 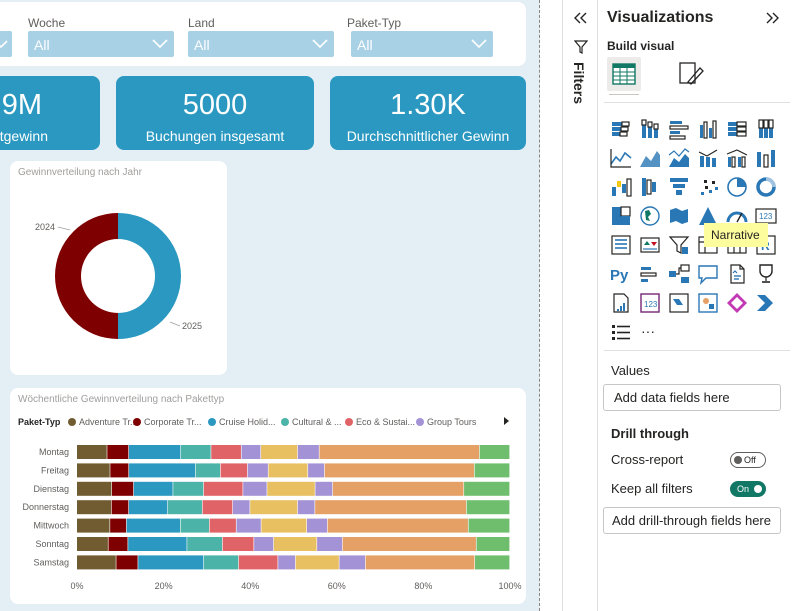 What do you see at coordinates (650, 332) in the screenshot?
I see `get-more-icon: ···` at bounding box center [650, 332].